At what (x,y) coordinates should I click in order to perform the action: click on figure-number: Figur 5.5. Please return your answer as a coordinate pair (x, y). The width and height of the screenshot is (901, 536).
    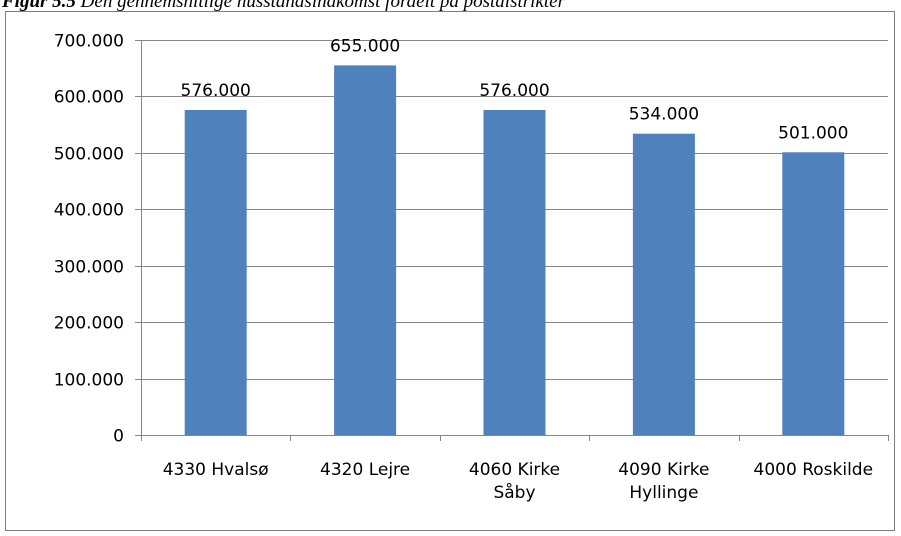
    Looking at the image, I should click on (39, 6).